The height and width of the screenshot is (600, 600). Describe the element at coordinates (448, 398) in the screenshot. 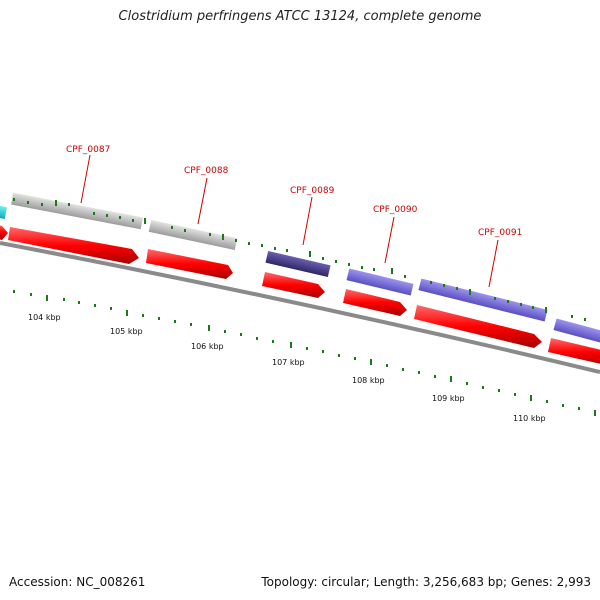

I see `scale-label-109: 109 kbp` at that location.